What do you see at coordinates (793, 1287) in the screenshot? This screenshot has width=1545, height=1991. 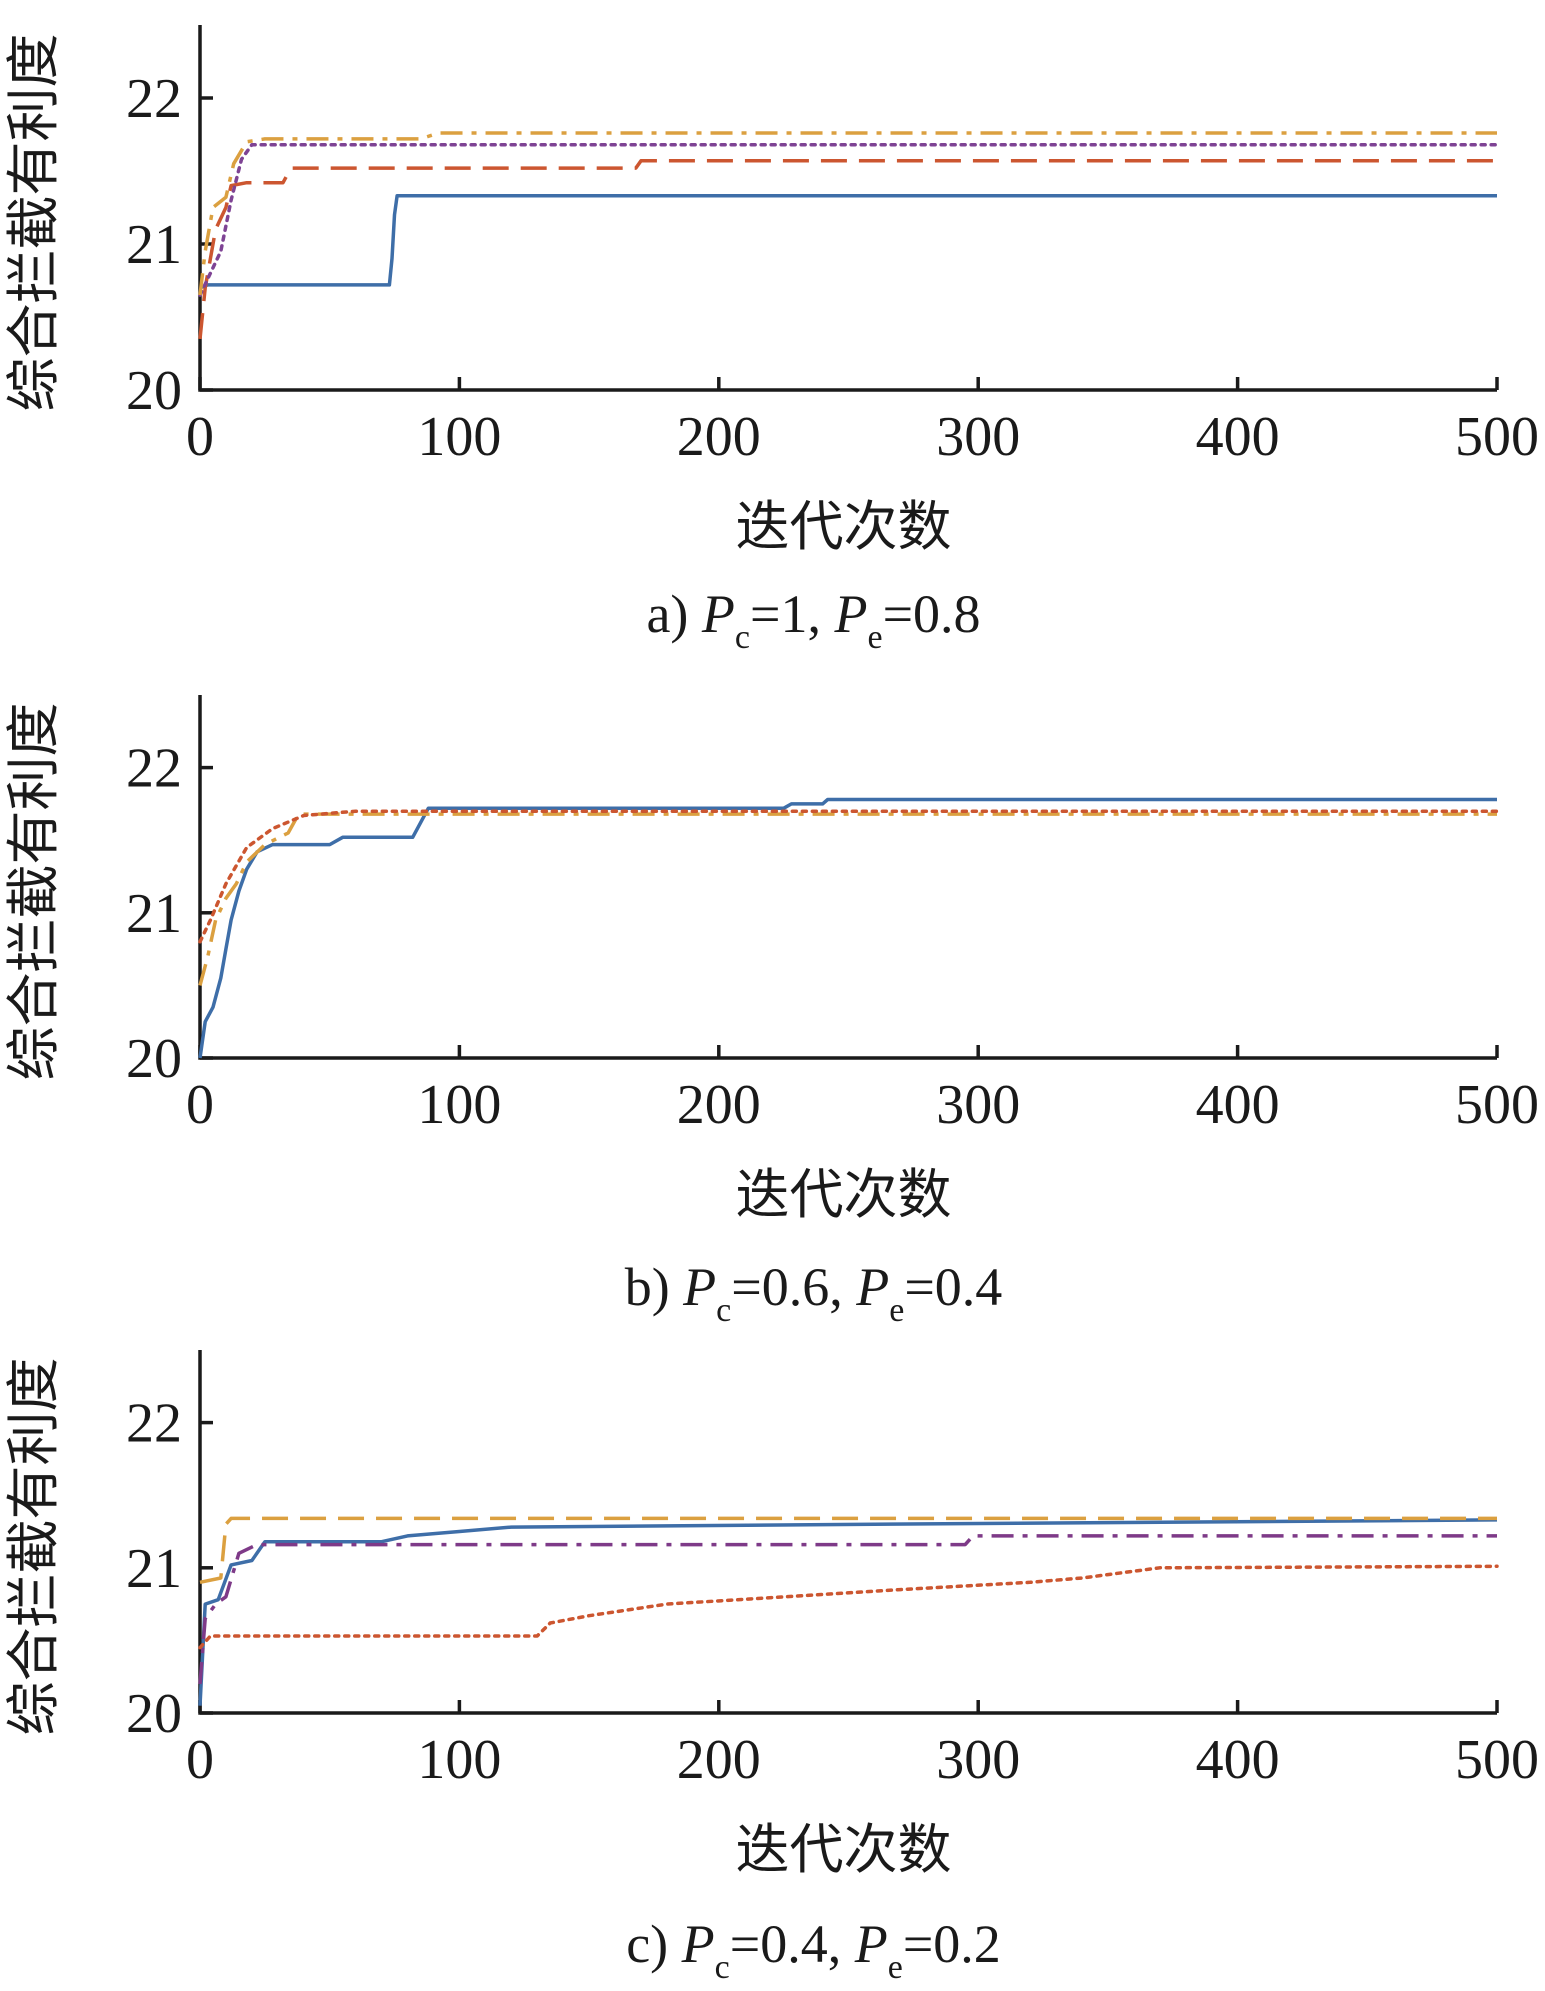 I see `caption-part: =0.6,` at bounding box center [793, 1287].